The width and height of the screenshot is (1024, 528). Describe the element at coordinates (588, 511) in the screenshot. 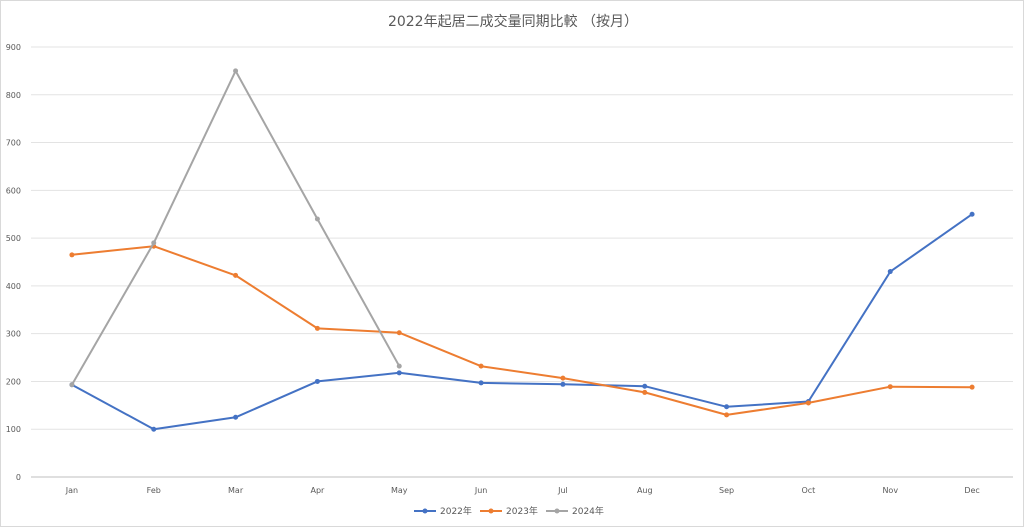

I see `legend-label: 2024年` at that location.